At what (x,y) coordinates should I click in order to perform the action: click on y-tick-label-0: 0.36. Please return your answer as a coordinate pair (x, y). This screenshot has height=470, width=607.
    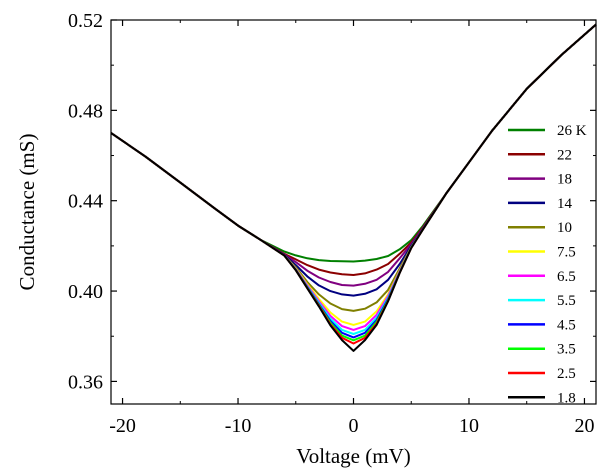
    Looking at the image, I should click on (85, 382).